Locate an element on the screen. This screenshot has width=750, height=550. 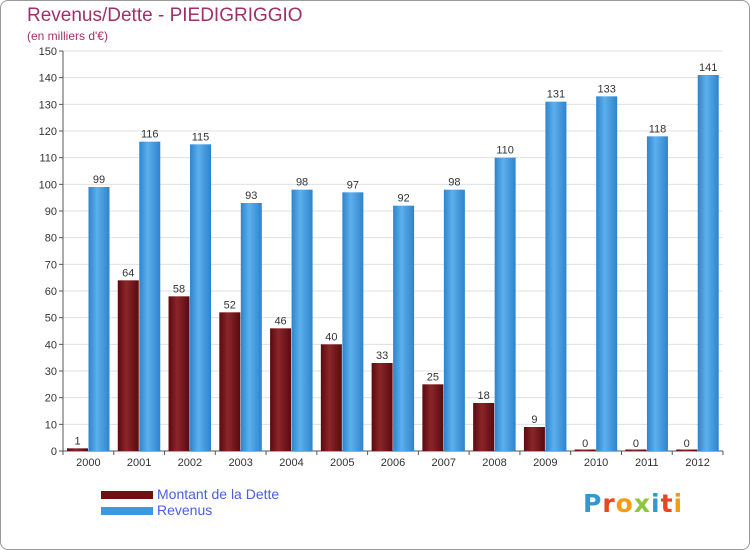
data-label: 118 is located at coordinates (658, 129).